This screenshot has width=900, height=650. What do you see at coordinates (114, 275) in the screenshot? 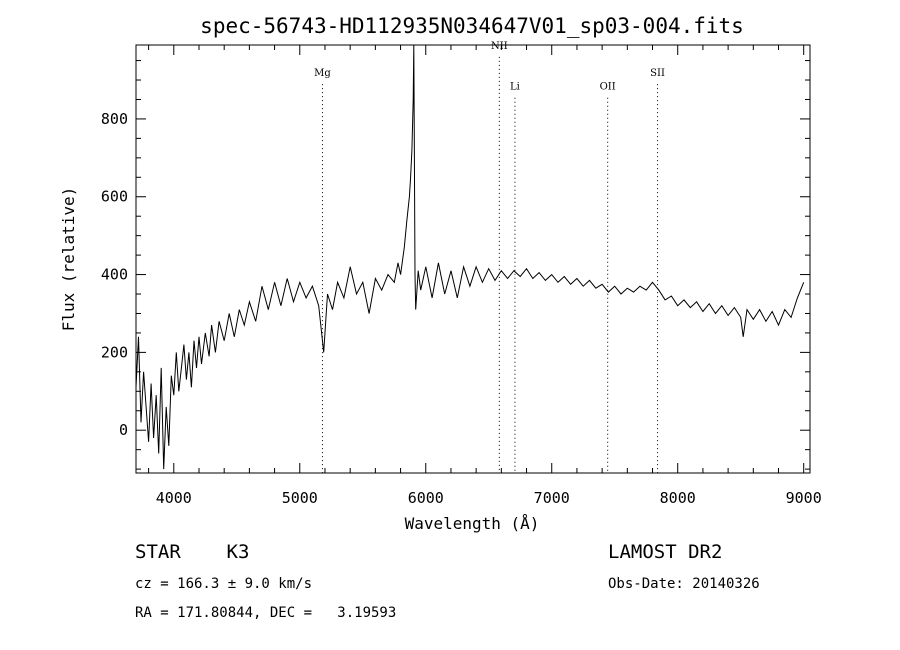
I see `y-tick-label: 400` at bounding box center [114, 275].